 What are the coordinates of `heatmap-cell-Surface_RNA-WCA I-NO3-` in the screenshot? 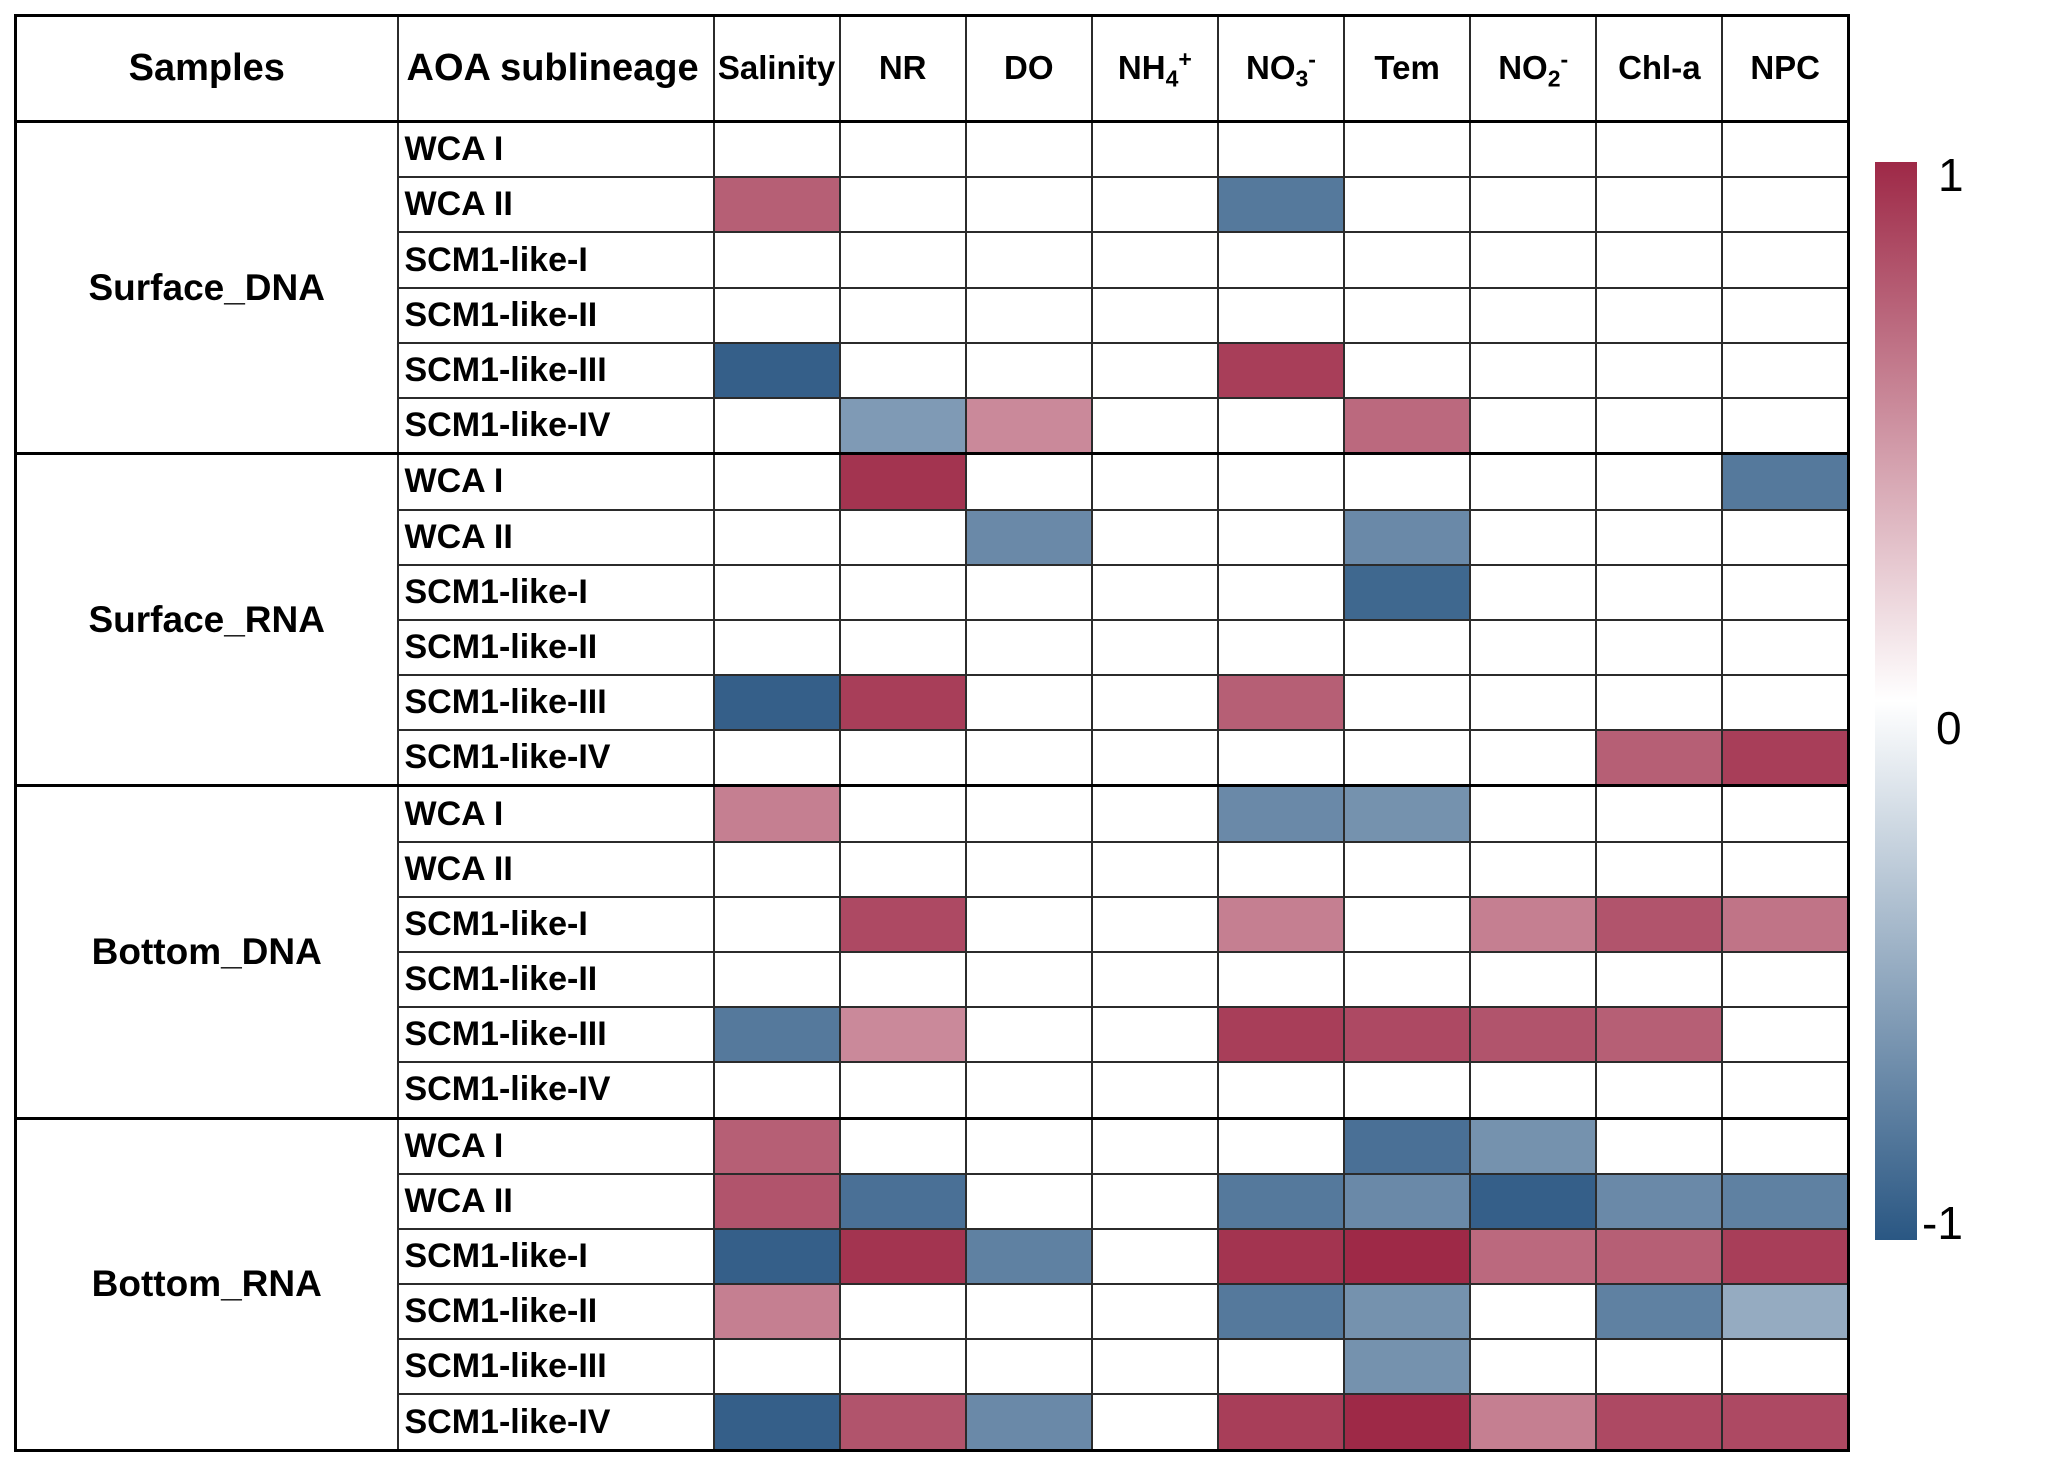 It's located at (1281, 481).